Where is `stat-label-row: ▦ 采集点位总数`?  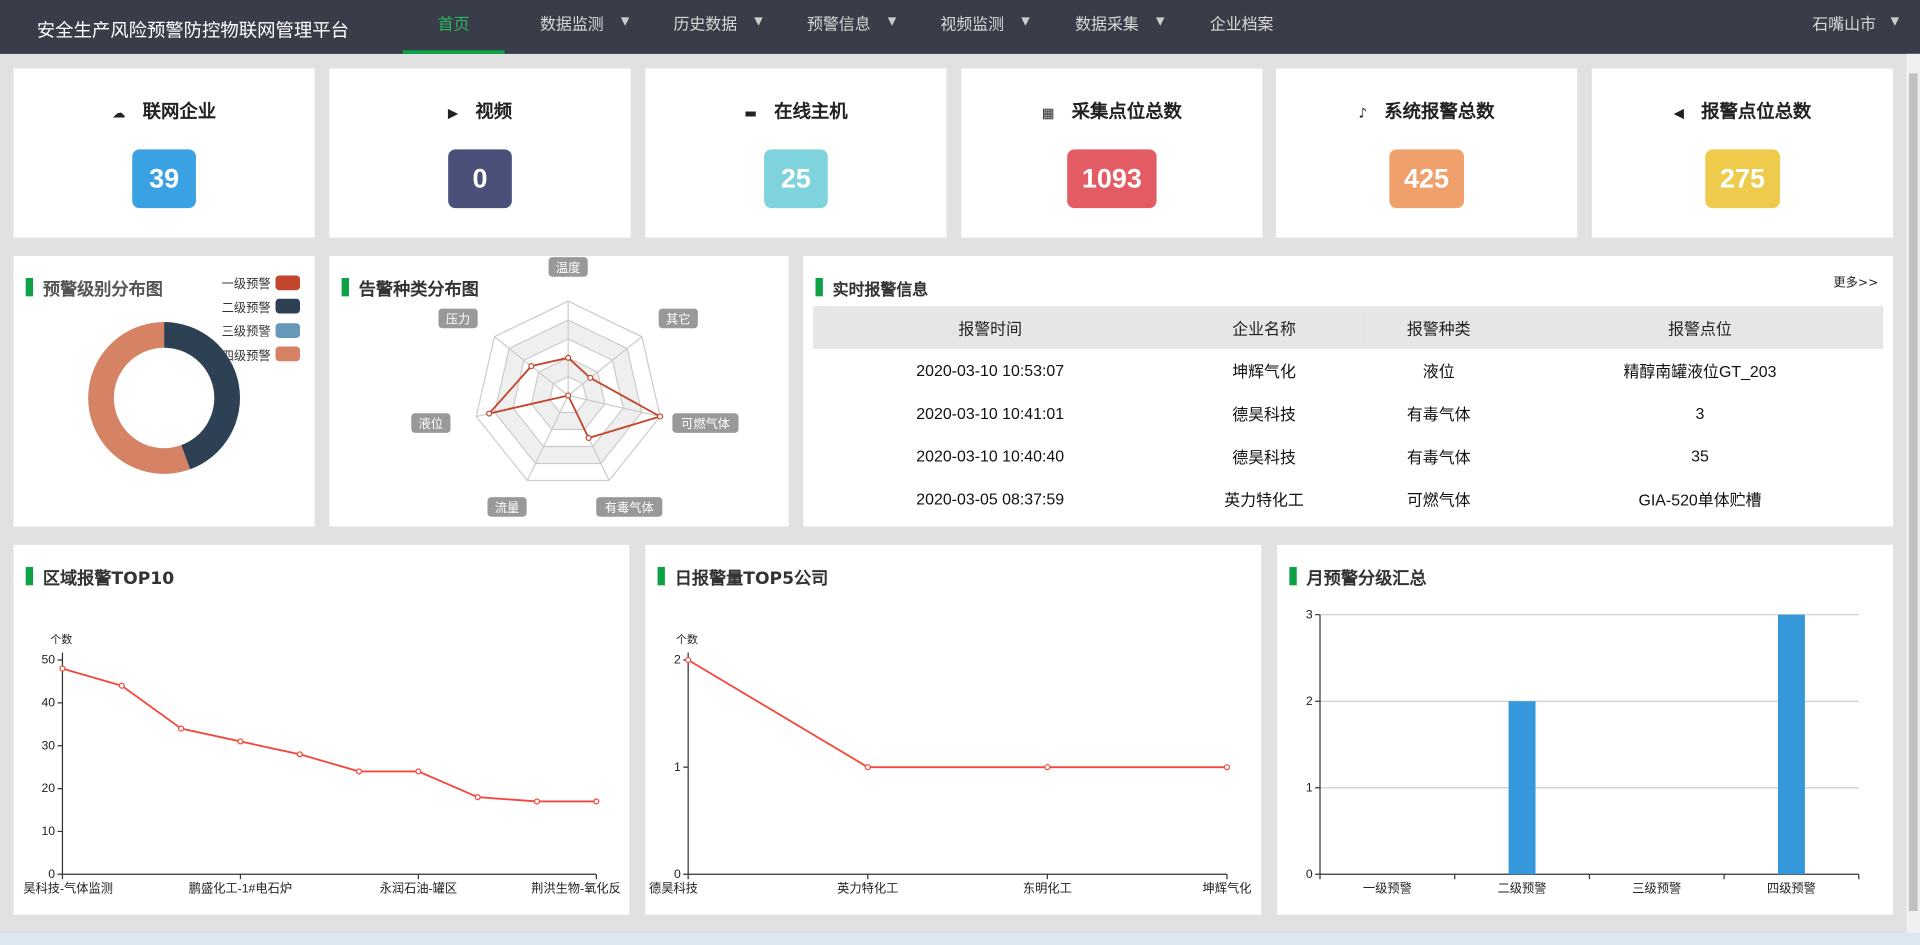 stat-label-row: ▦ 采集点位总数 is located at coordinates (1111, 111).